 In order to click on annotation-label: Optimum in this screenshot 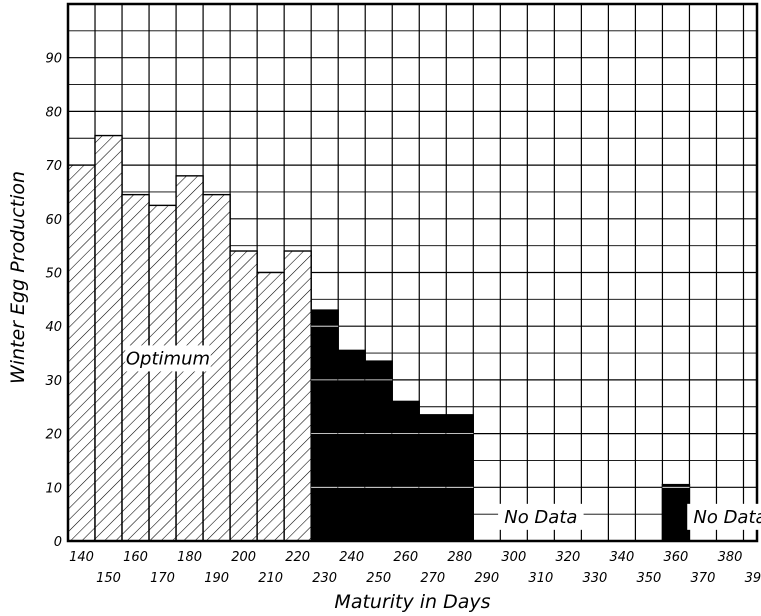, I will do `click(168, 358)`.